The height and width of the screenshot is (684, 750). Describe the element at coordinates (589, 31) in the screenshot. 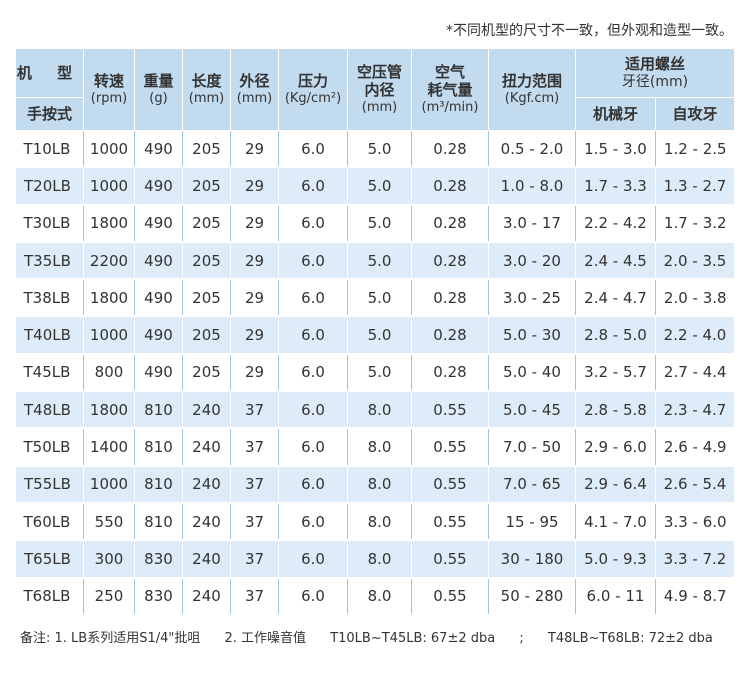

I see `dimension-note: *不同机型的尺寸不一致，但外观和造型一致。` at that location.